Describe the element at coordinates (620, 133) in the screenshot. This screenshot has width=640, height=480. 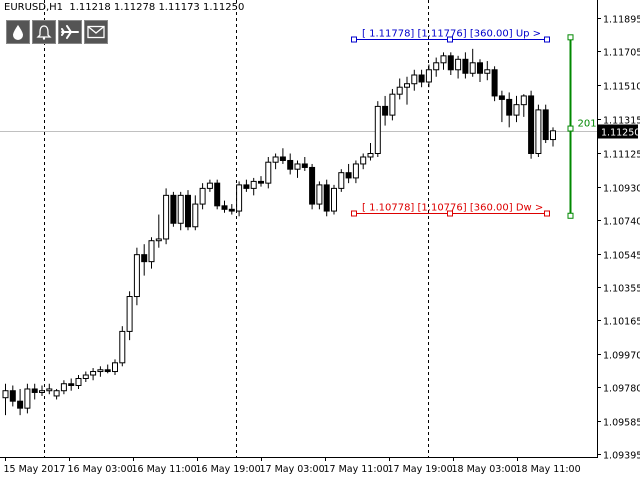
I see `current-price-label: 1.11250` at that location.